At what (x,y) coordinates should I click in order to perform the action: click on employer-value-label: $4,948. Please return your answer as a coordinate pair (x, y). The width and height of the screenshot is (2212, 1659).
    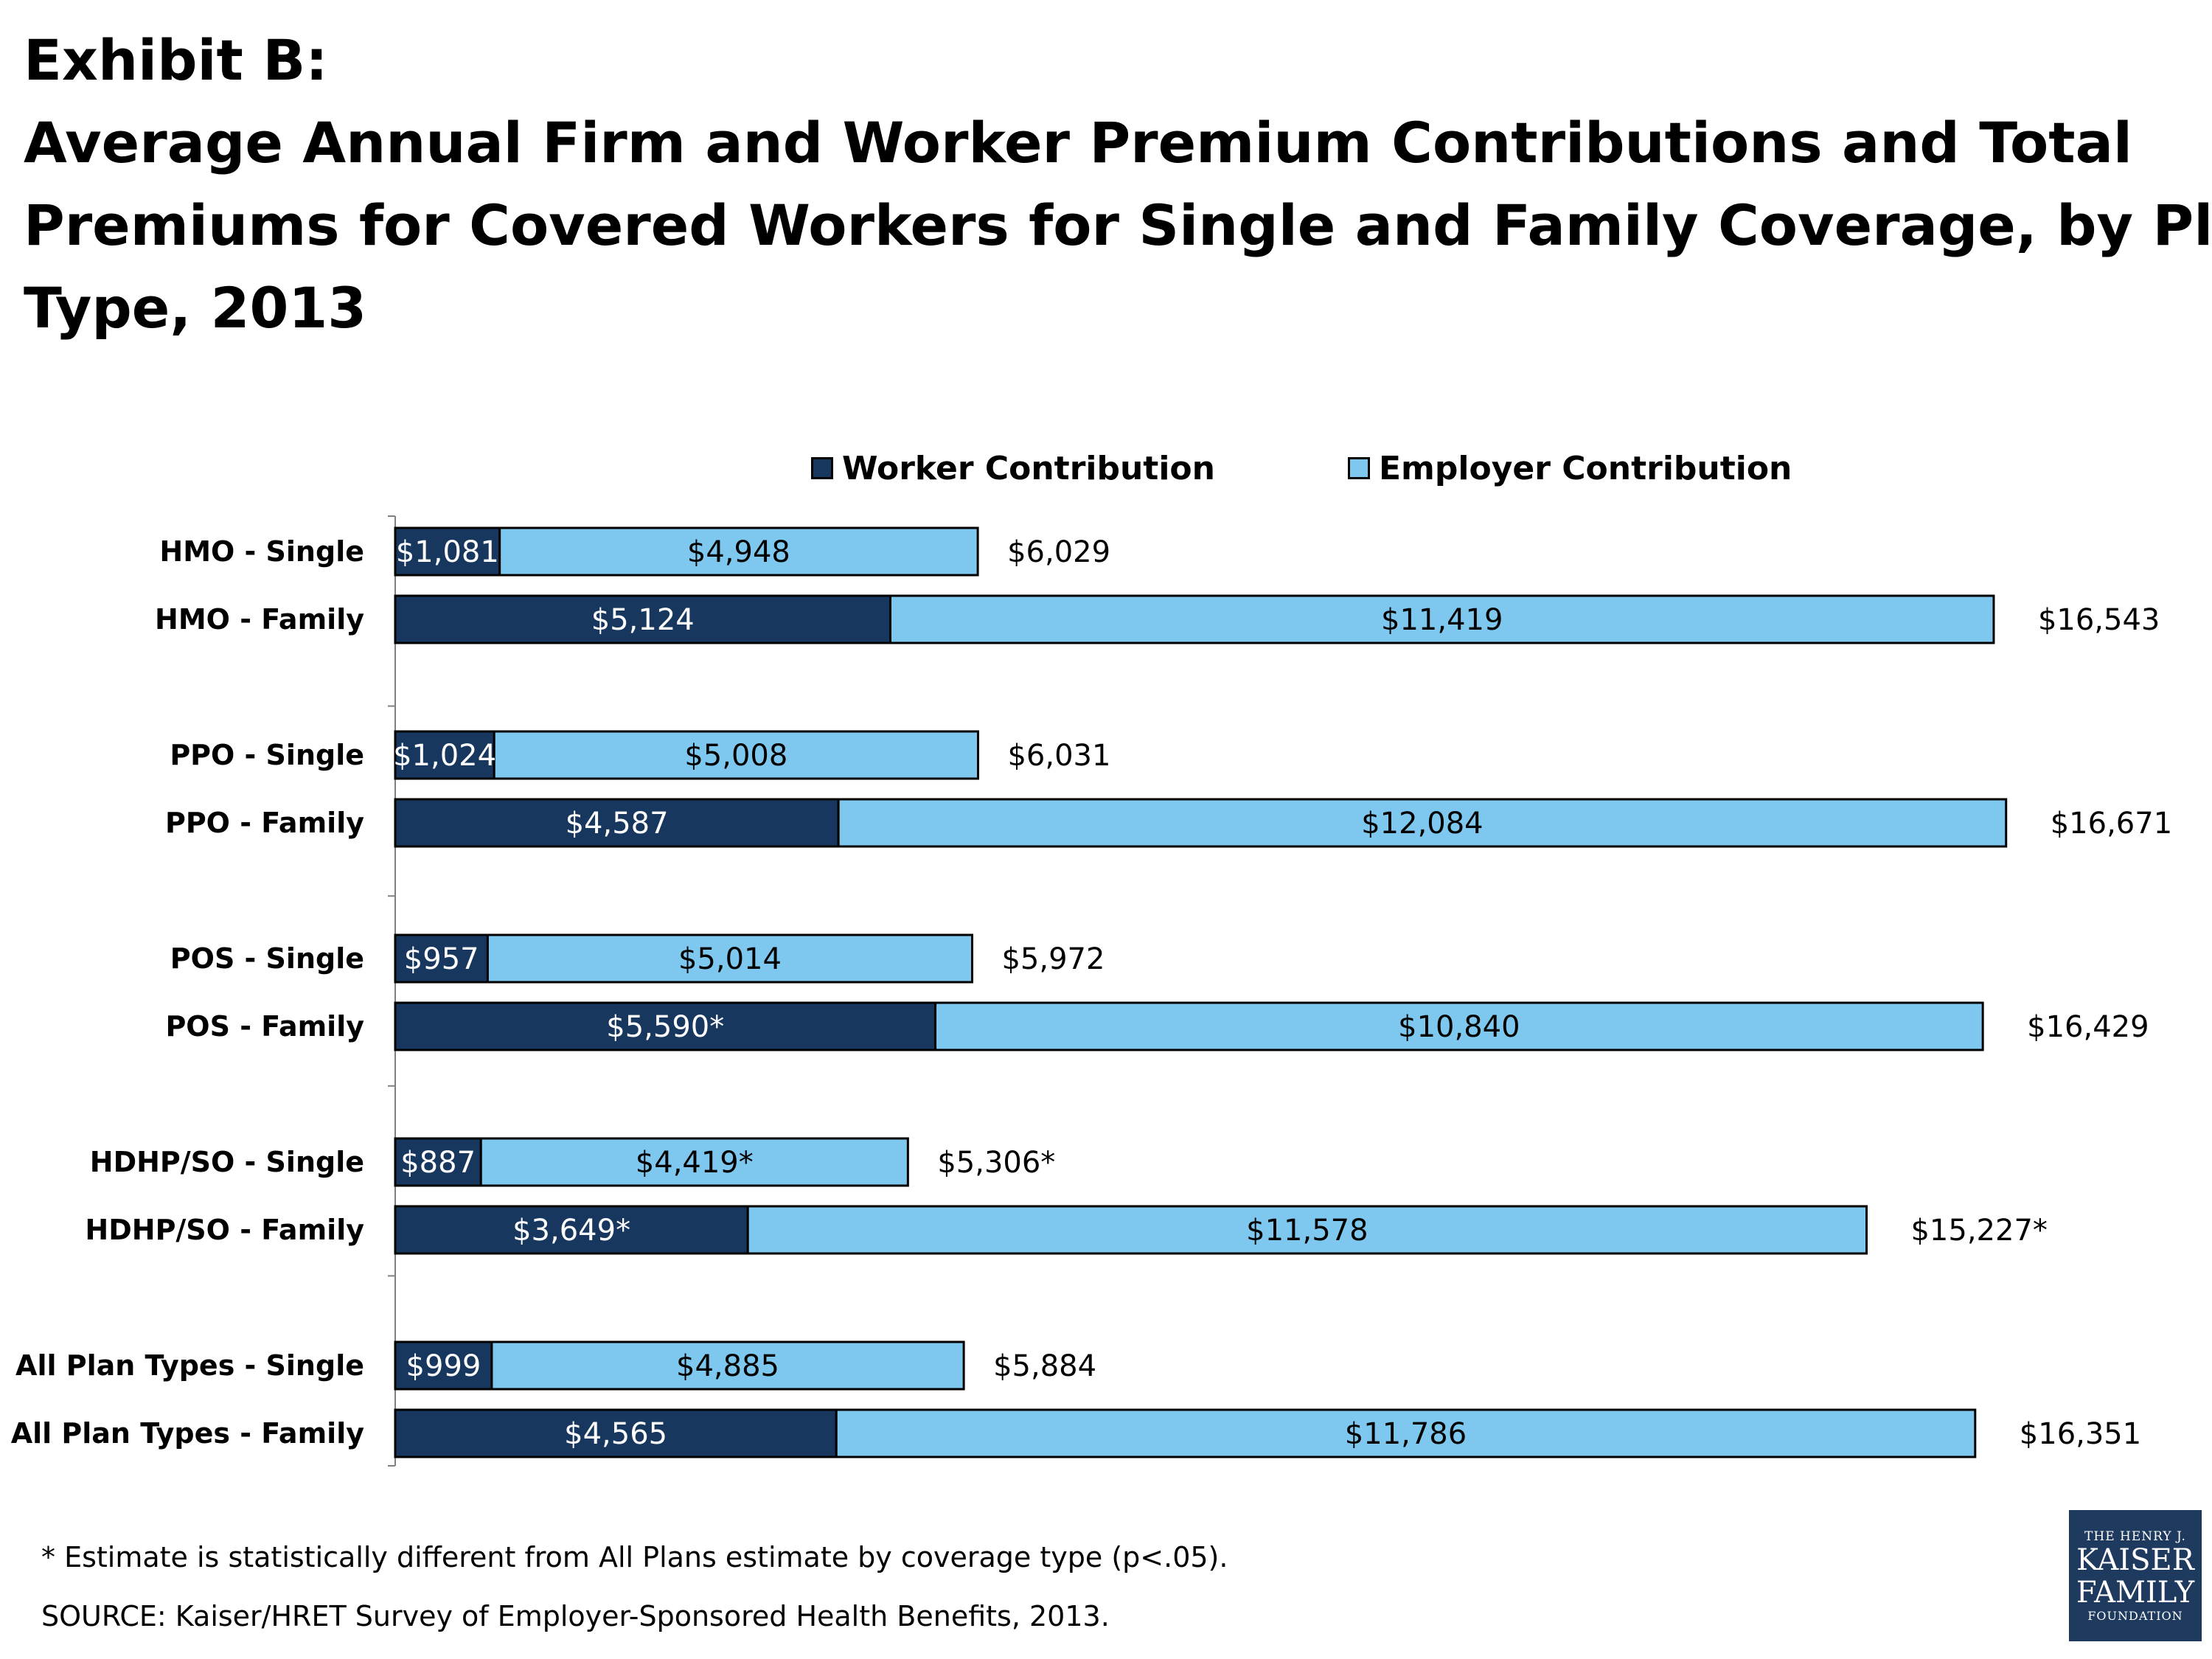
    Looking at the image, I should click on (738, 552).